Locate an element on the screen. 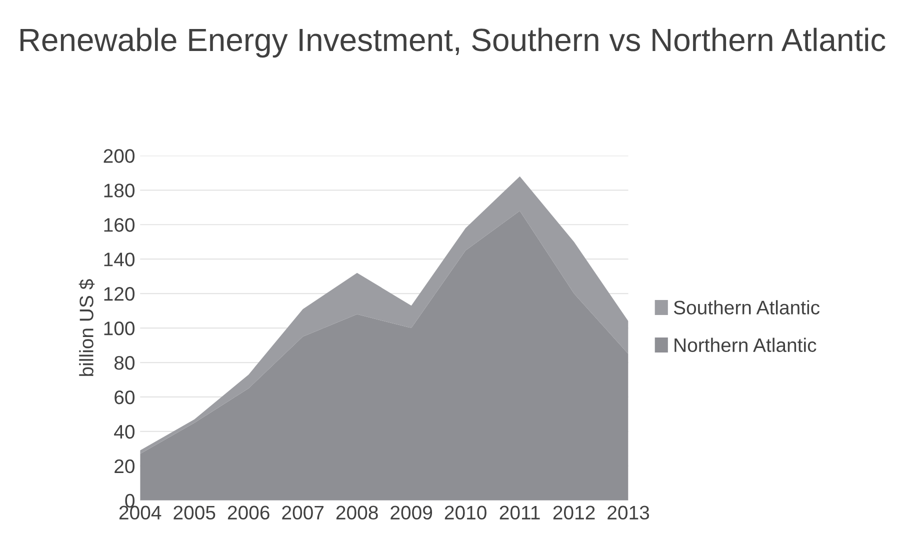 This screenshot has height=556, width=904. x-tick-label: 2010 is located at coordinates (465, 513).